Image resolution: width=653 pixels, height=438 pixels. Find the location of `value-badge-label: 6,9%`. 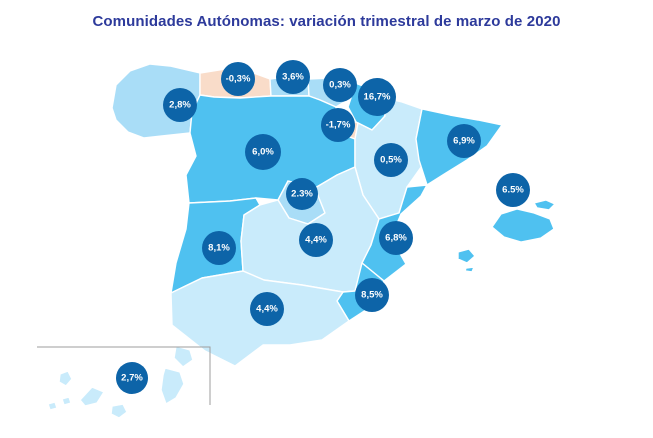

value-badge-label: 6,9% is located at coordinates (464, 141).